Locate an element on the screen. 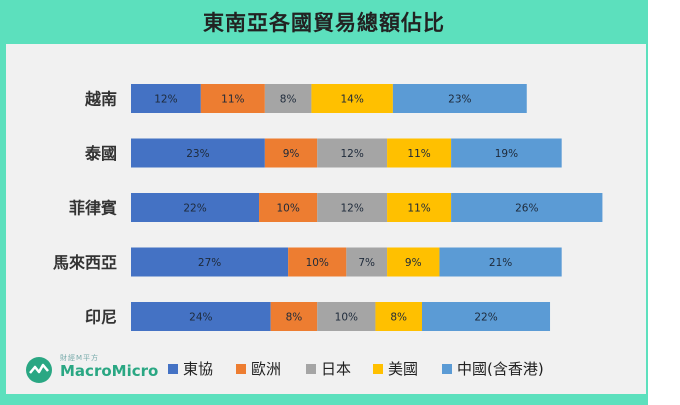 The height and width of the screenshot is (405, 680). data-label: 27% is located at coordinates (209, 263).